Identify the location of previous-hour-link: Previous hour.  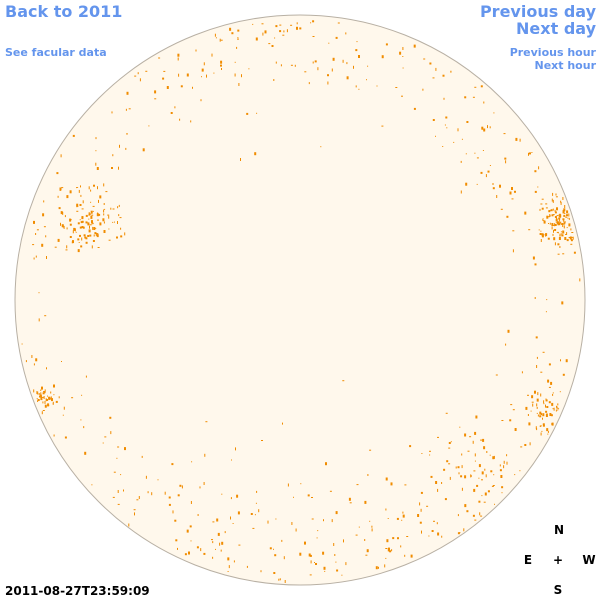
(553, 52).